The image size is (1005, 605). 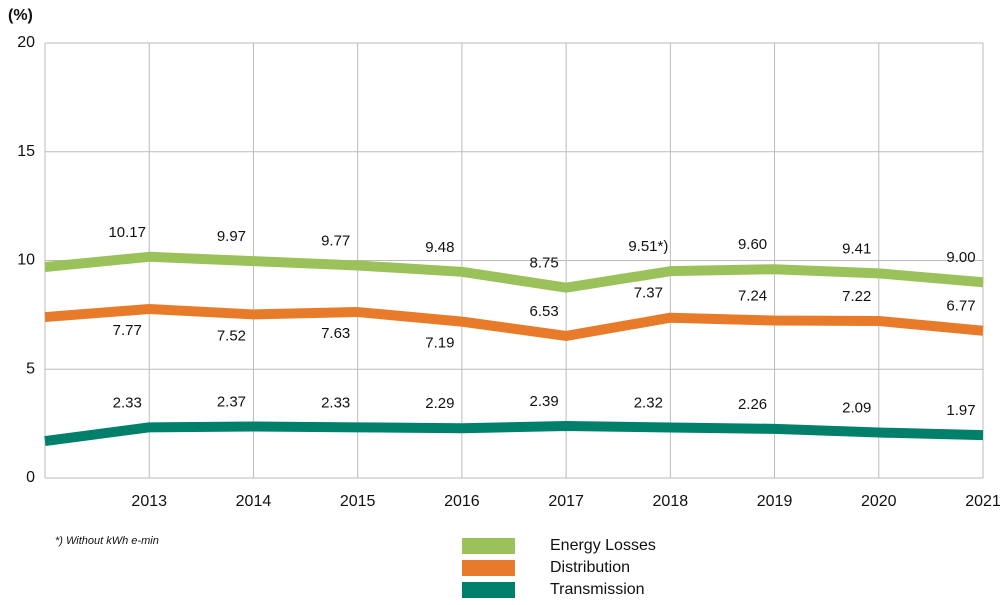 What do you see at coordinates (127, 232) in the screenshot?
I see `data-label: 10.17` at bounding box center [127, 232].